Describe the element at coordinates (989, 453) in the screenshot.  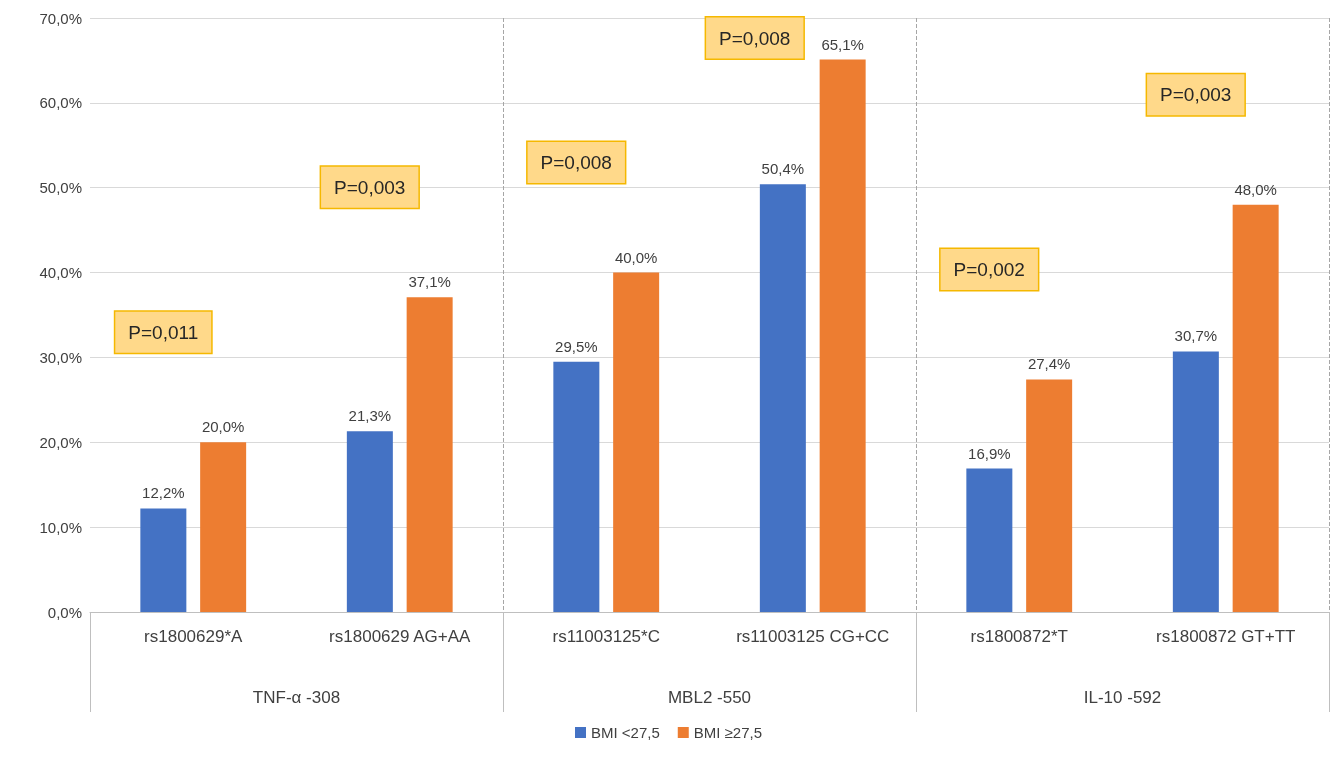
I see `data-label: 16,9%` at that location.